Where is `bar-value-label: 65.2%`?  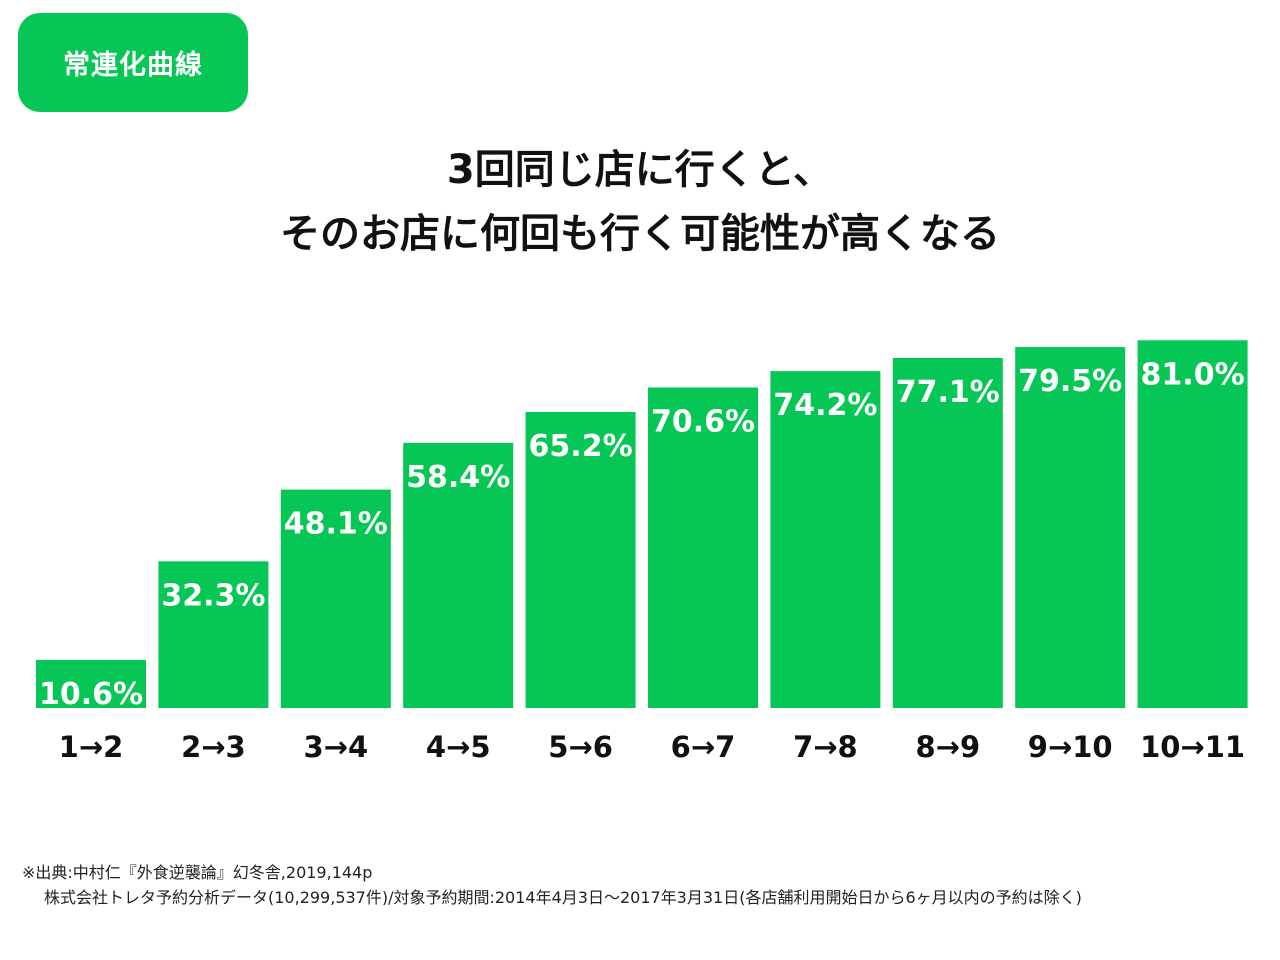
bar-value-label: 65.2% is located at coordinates (581, 446).